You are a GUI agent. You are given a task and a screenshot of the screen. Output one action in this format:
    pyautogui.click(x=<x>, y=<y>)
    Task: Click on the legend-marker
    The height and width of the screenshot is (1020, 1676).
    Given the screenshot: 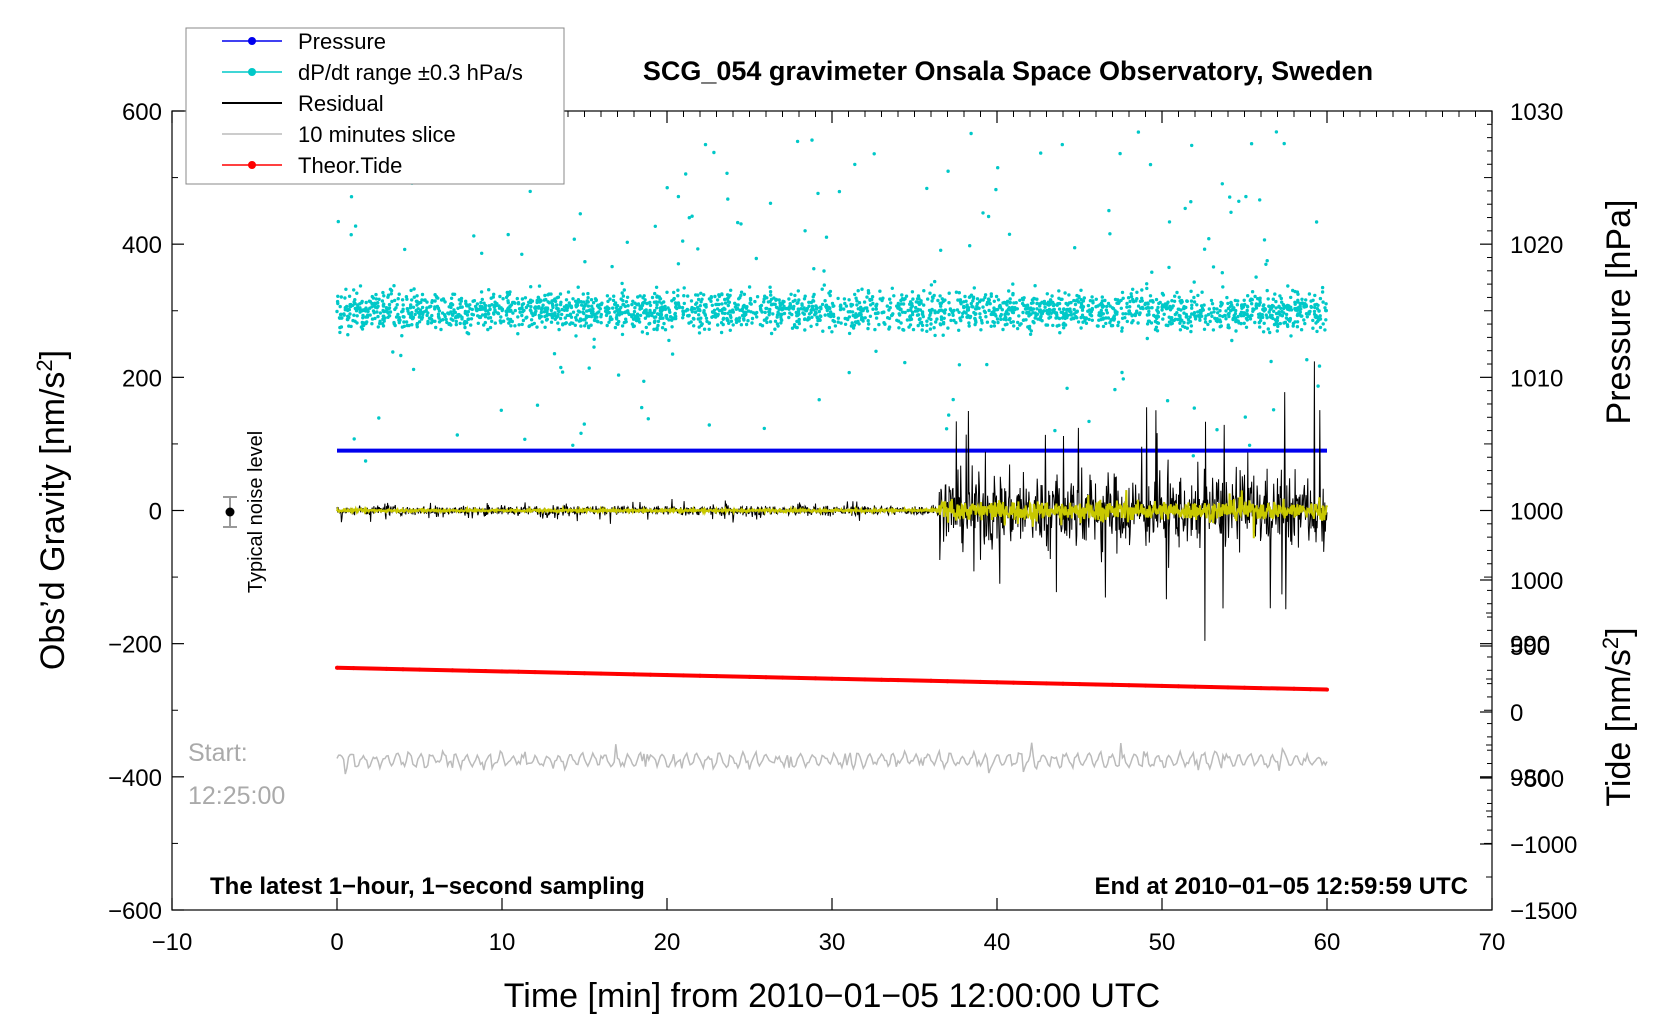 What is the action you would take?
    pyautogui.click(x=252, y=165)
    